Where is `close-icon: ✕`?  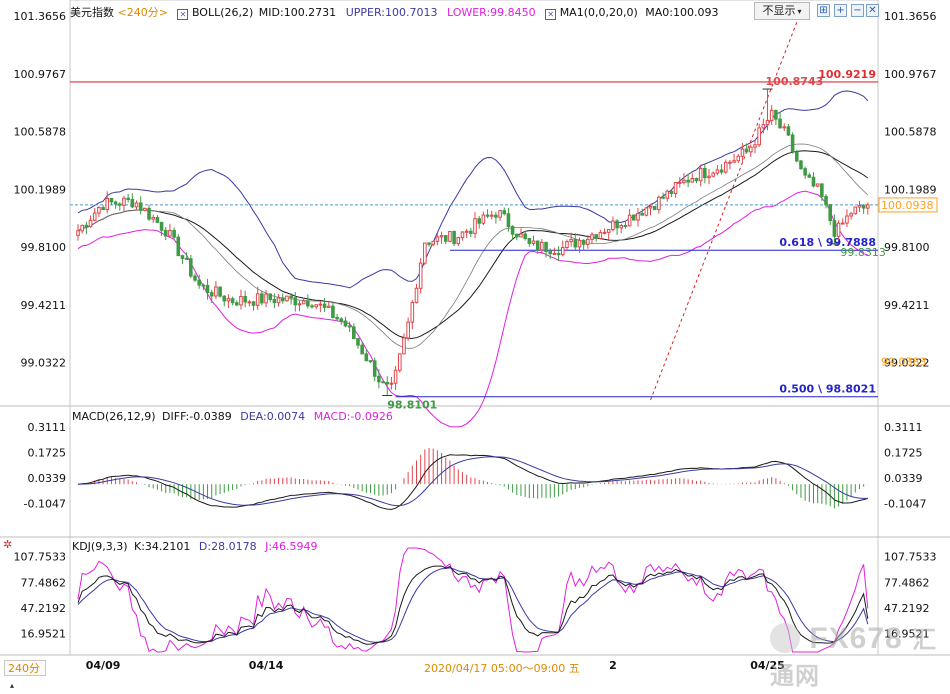
close-icon: ✕ is located at coordinates (872, 10).